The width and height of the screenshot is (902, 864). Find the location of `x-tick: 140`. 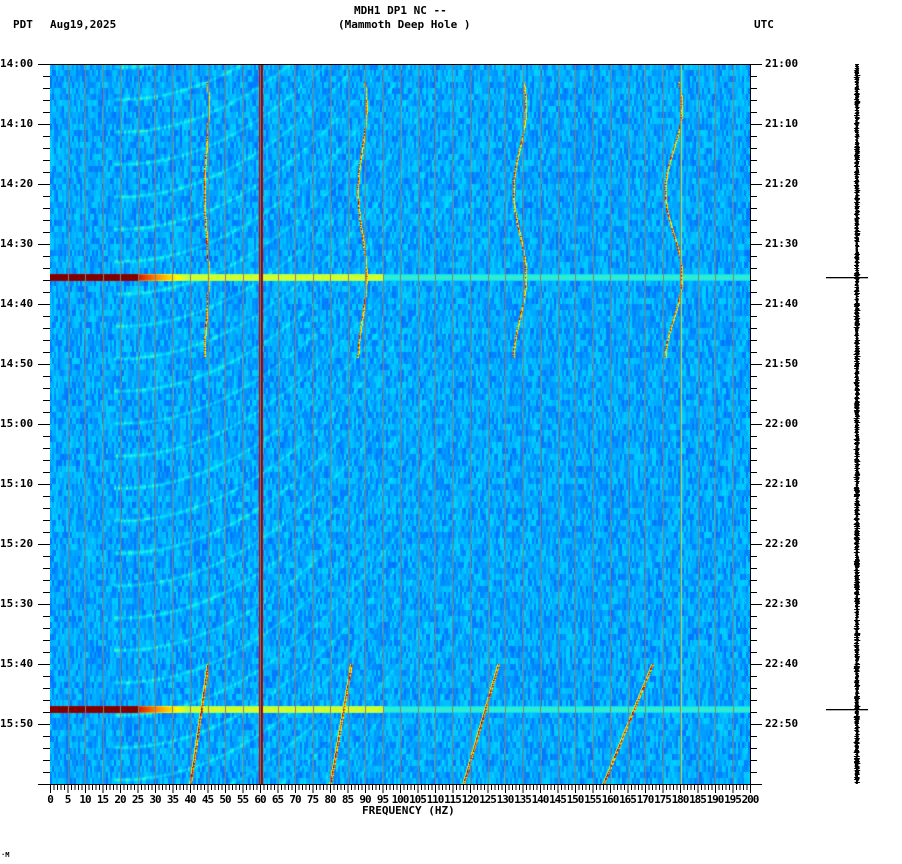

x-tick: 140 is located at coordinates (540, 799).